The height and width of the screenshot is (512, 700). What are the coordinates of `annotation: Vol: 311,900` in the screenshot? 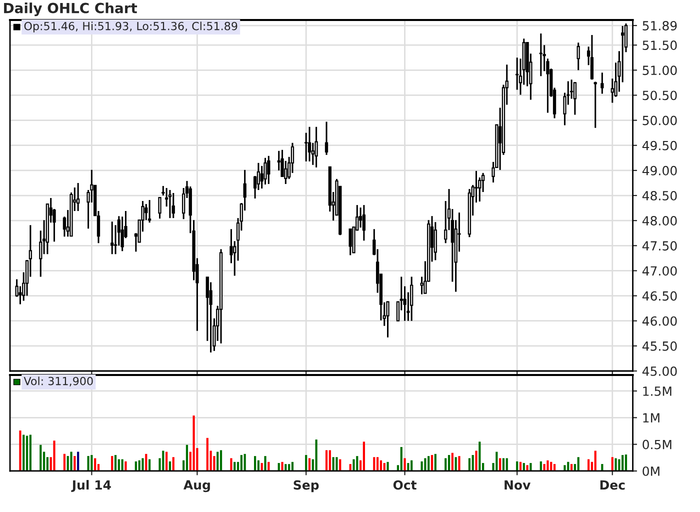 It's located at (58, 381).